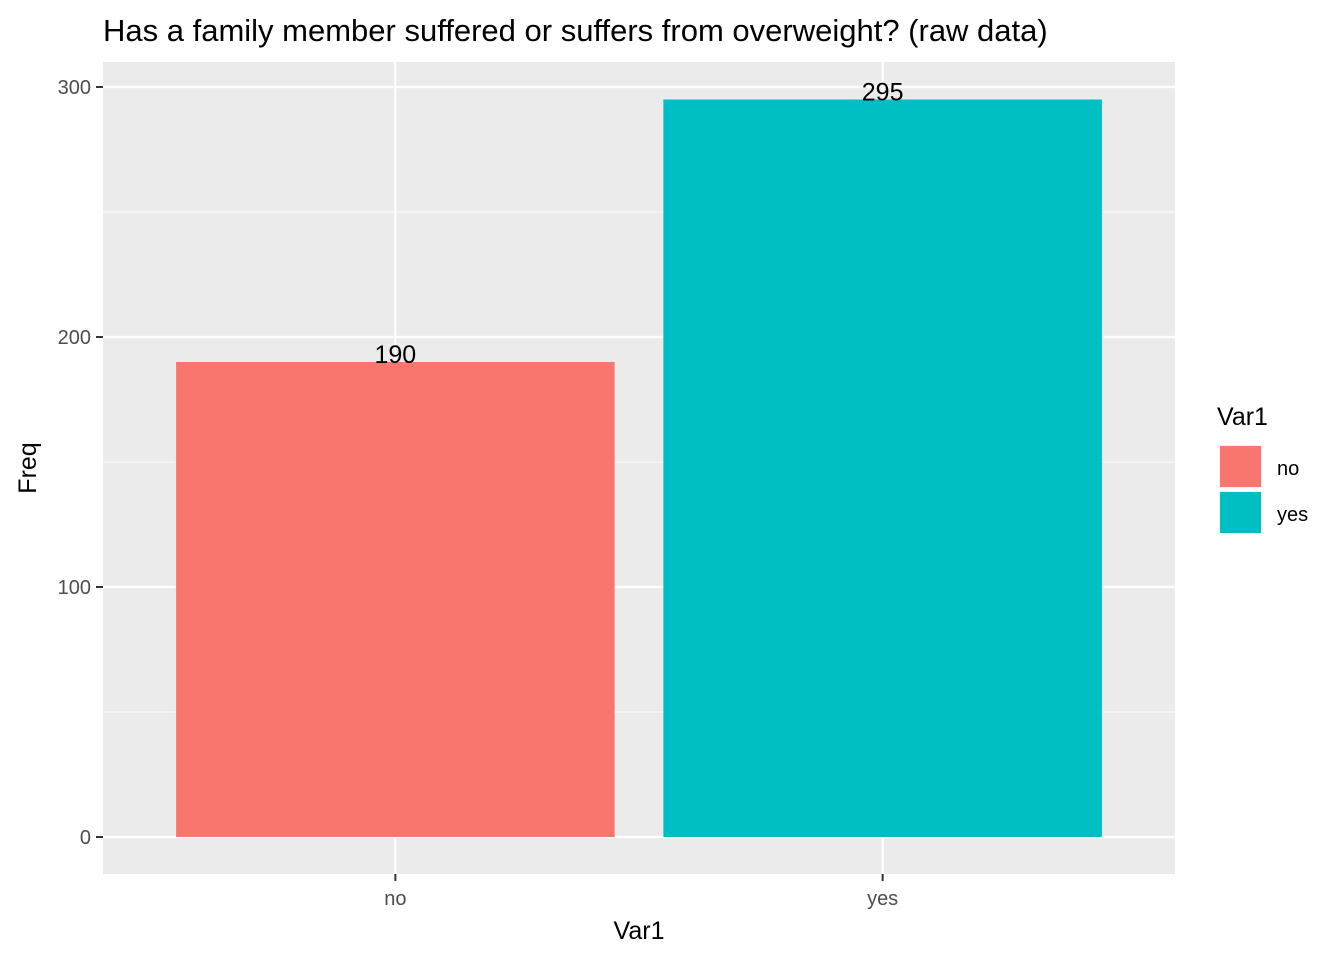 This screenshot has height=965, width=1344. What do you see at coordinates (1263, 489) in the screenshot?
I see `legend-entries: no yes` at bounding box center [1263, 489].